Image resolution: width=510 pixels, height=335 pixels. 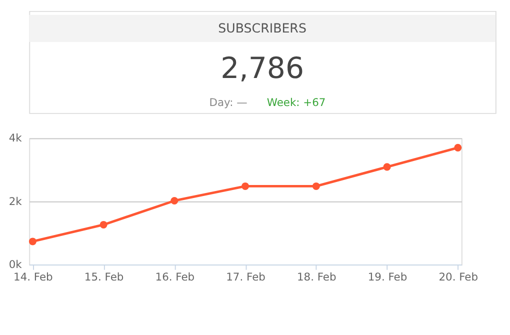 I want to click on x-tick-label: 14. Feb, so click(x=34, y=277).